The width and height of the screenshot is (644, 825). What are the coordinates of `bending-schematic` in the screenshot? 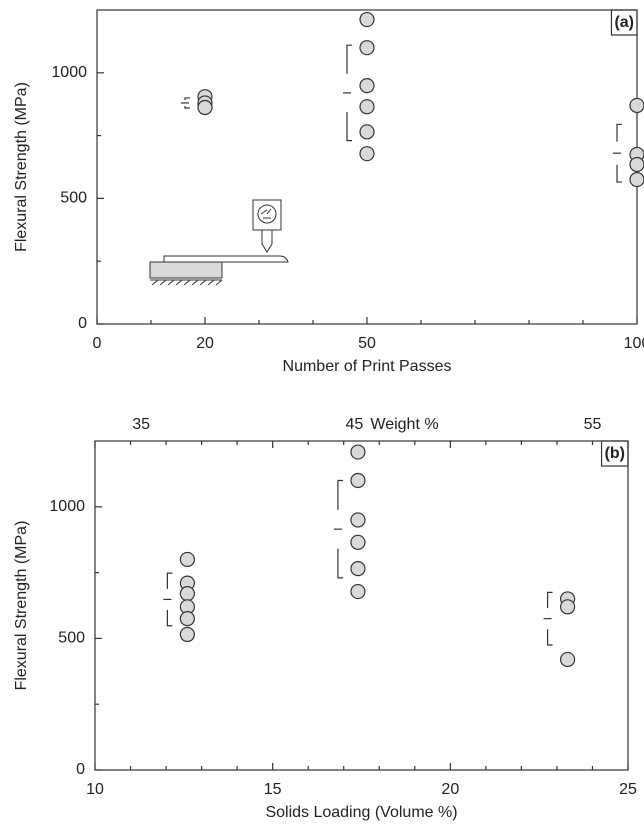 It's located at (219, 242).